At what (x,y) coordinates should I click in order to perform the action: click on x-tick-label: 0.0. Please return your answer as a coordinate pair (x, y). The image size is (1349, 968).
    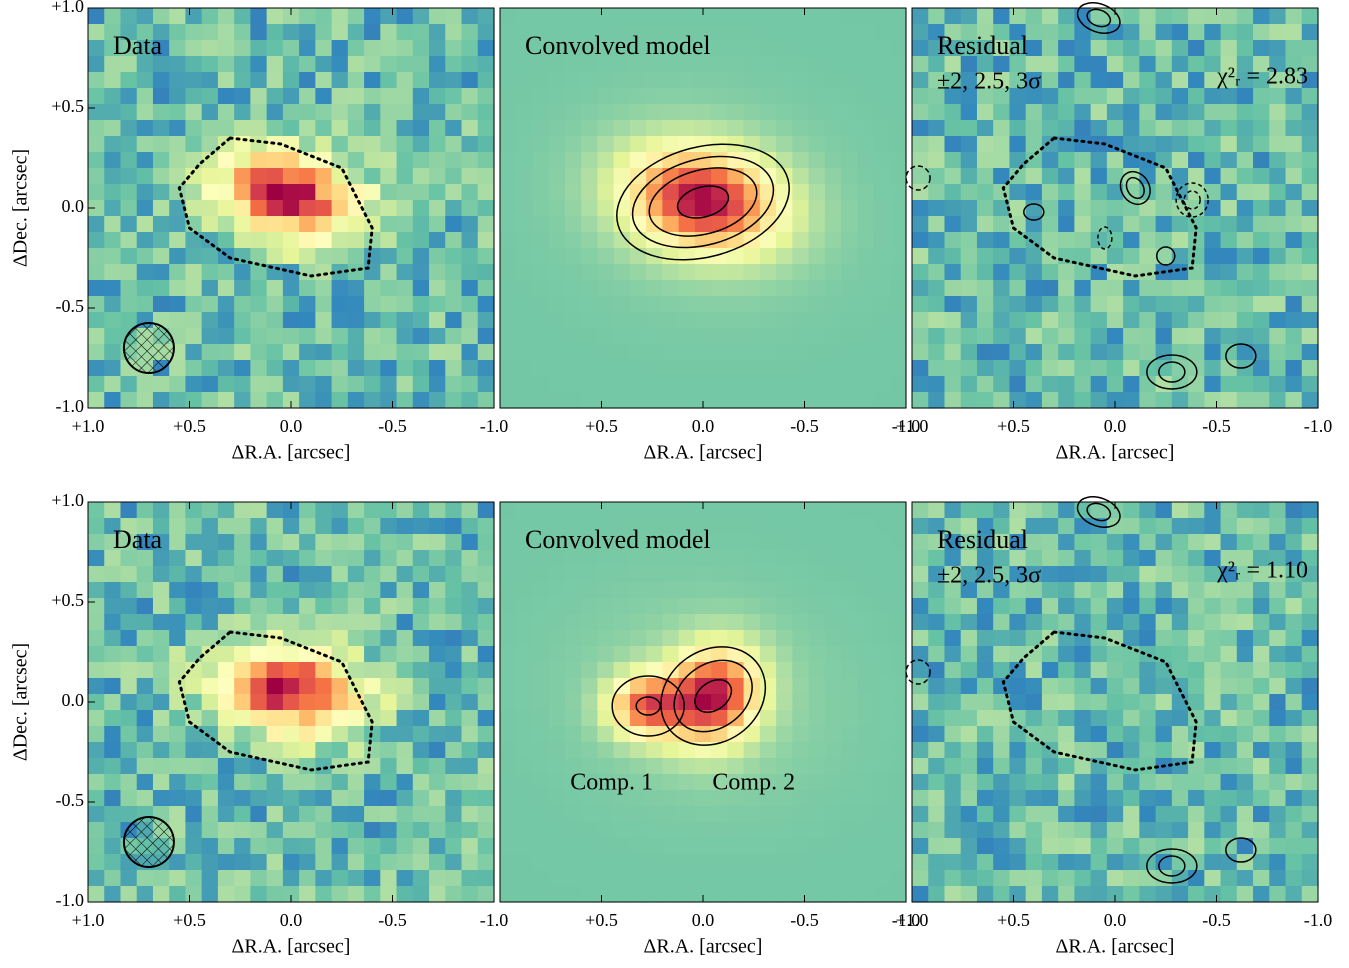
    Looking at the image, I should click on (703, 426).